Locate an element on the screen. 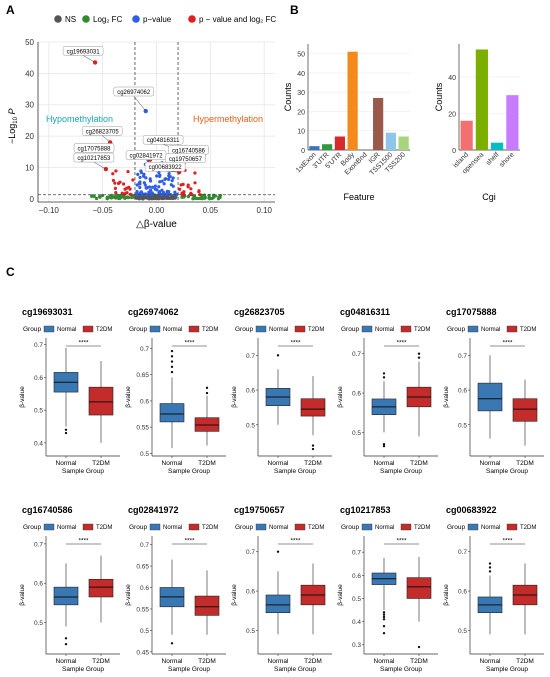  ns-point is located at coordinates (170, 198).